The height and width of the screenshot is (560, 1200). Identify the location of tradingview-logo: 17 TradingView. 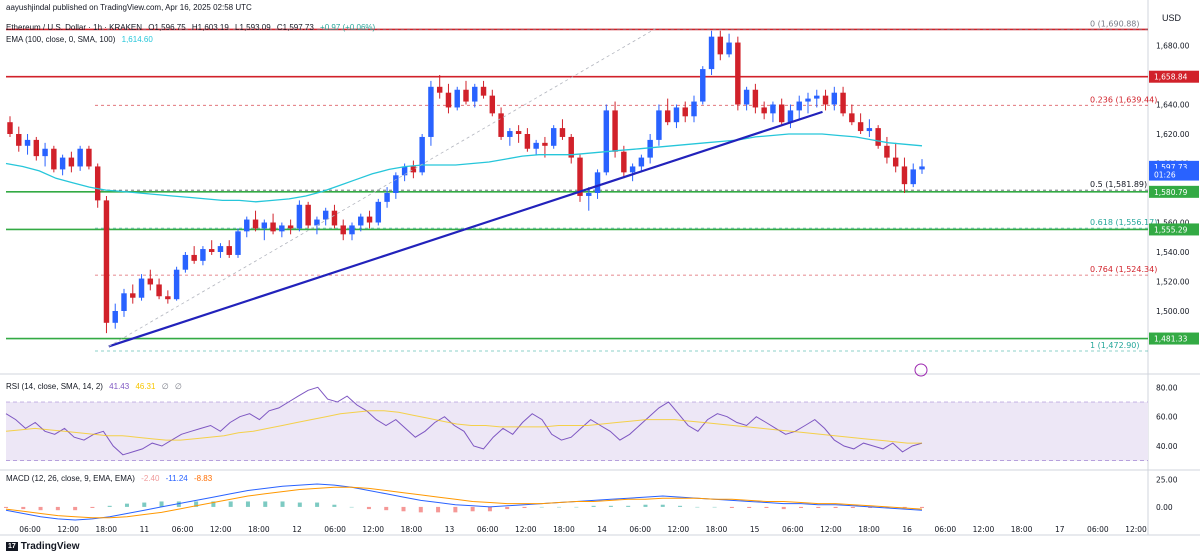
(43, 546).